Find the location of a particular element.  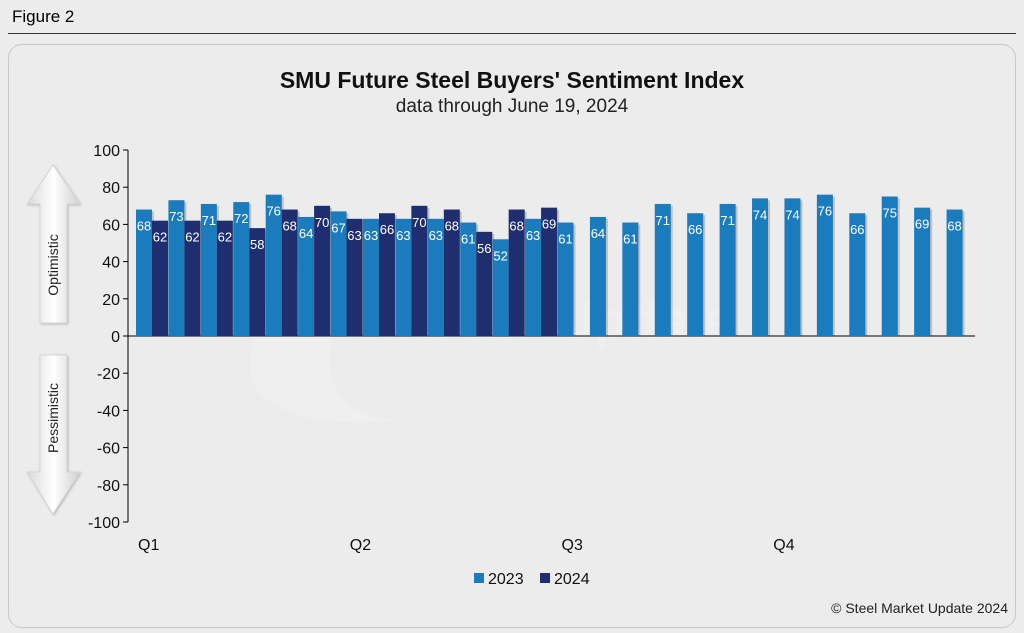

pessimistic-label: Pessimistic is located at coordinates (53, 418).